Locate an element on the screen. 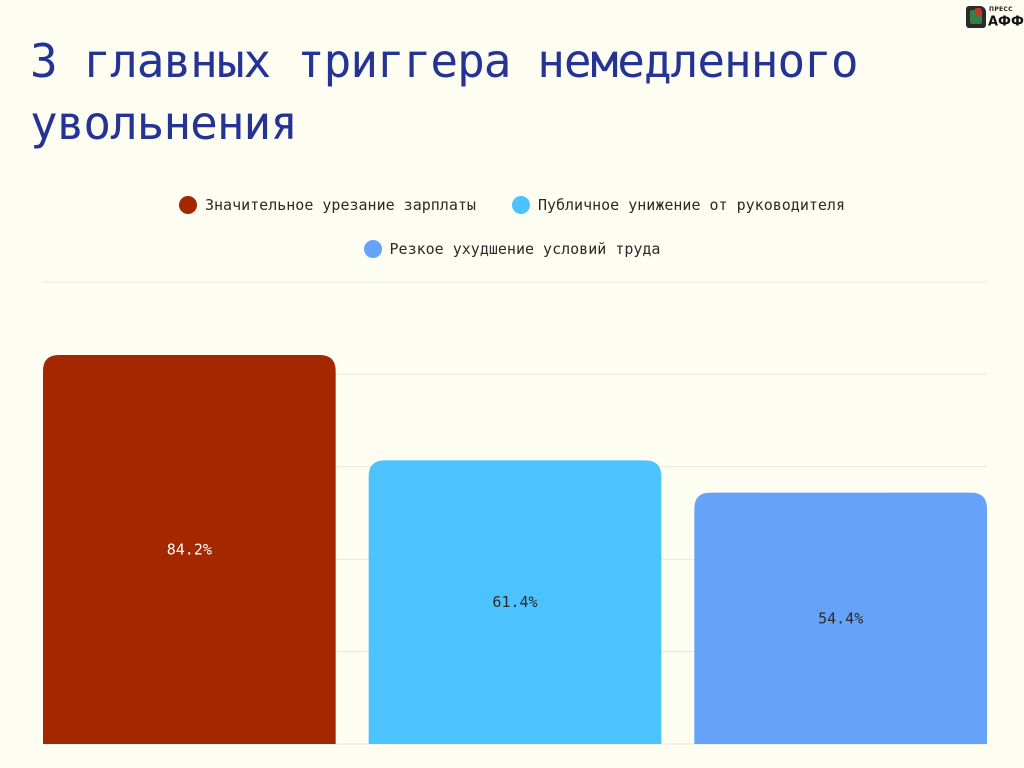  brand-logo: ПРЕСС АФФ® is located at coordinates (995, 17).